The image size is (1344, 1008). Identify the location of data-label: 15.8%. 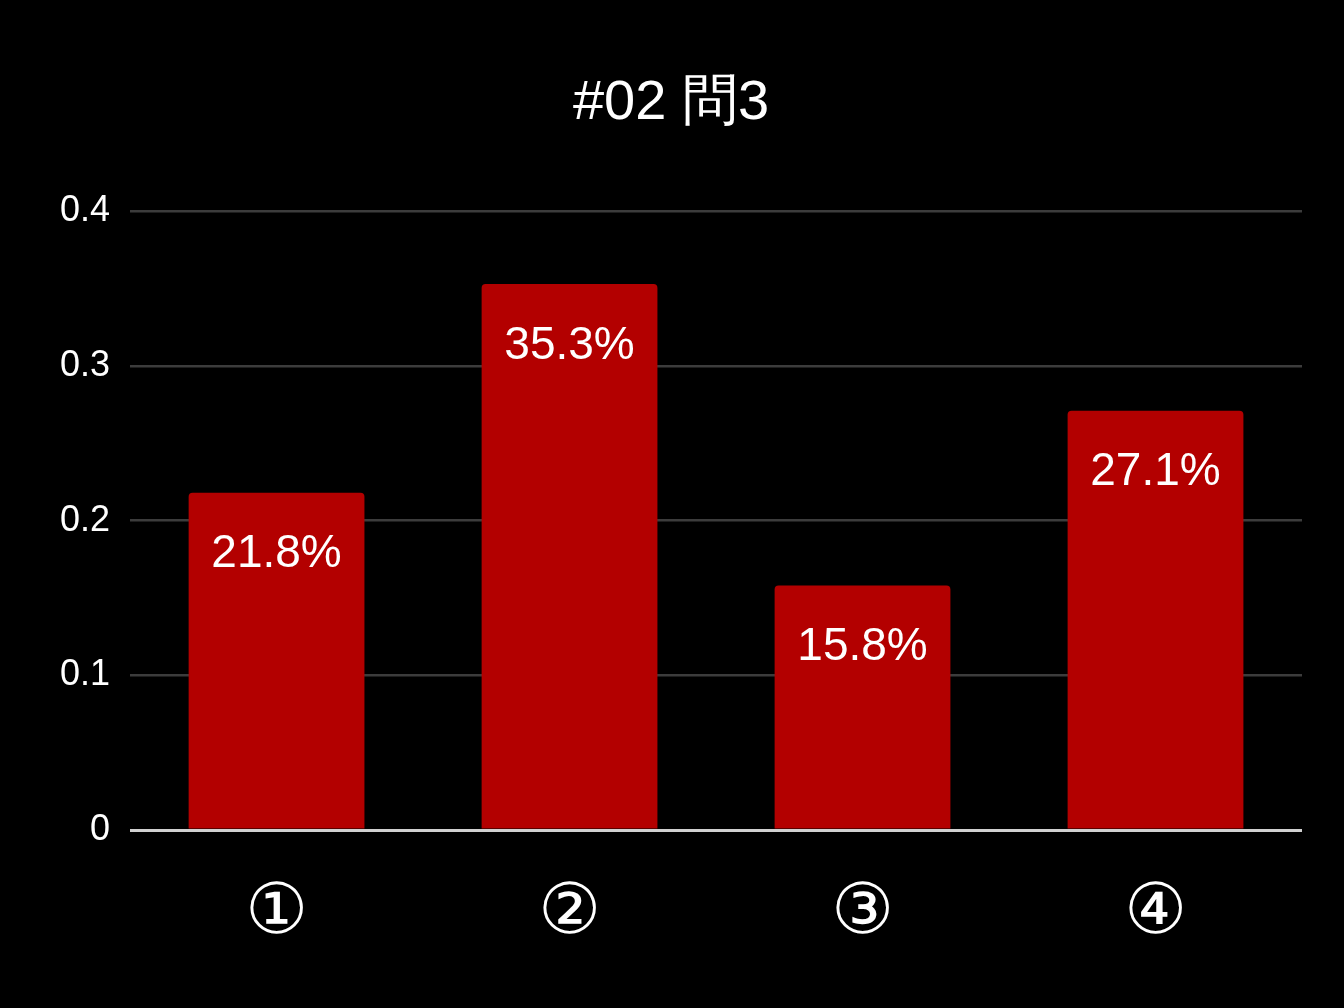
(862, 644).